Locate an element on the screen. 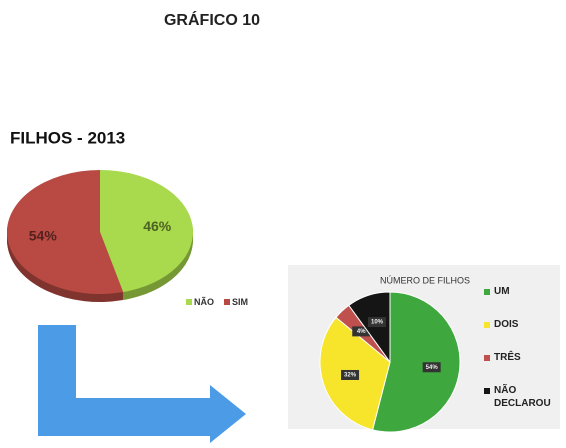 This screenshot has height=448, width=566. data-label: 4% is located at coordinates (361, 332).